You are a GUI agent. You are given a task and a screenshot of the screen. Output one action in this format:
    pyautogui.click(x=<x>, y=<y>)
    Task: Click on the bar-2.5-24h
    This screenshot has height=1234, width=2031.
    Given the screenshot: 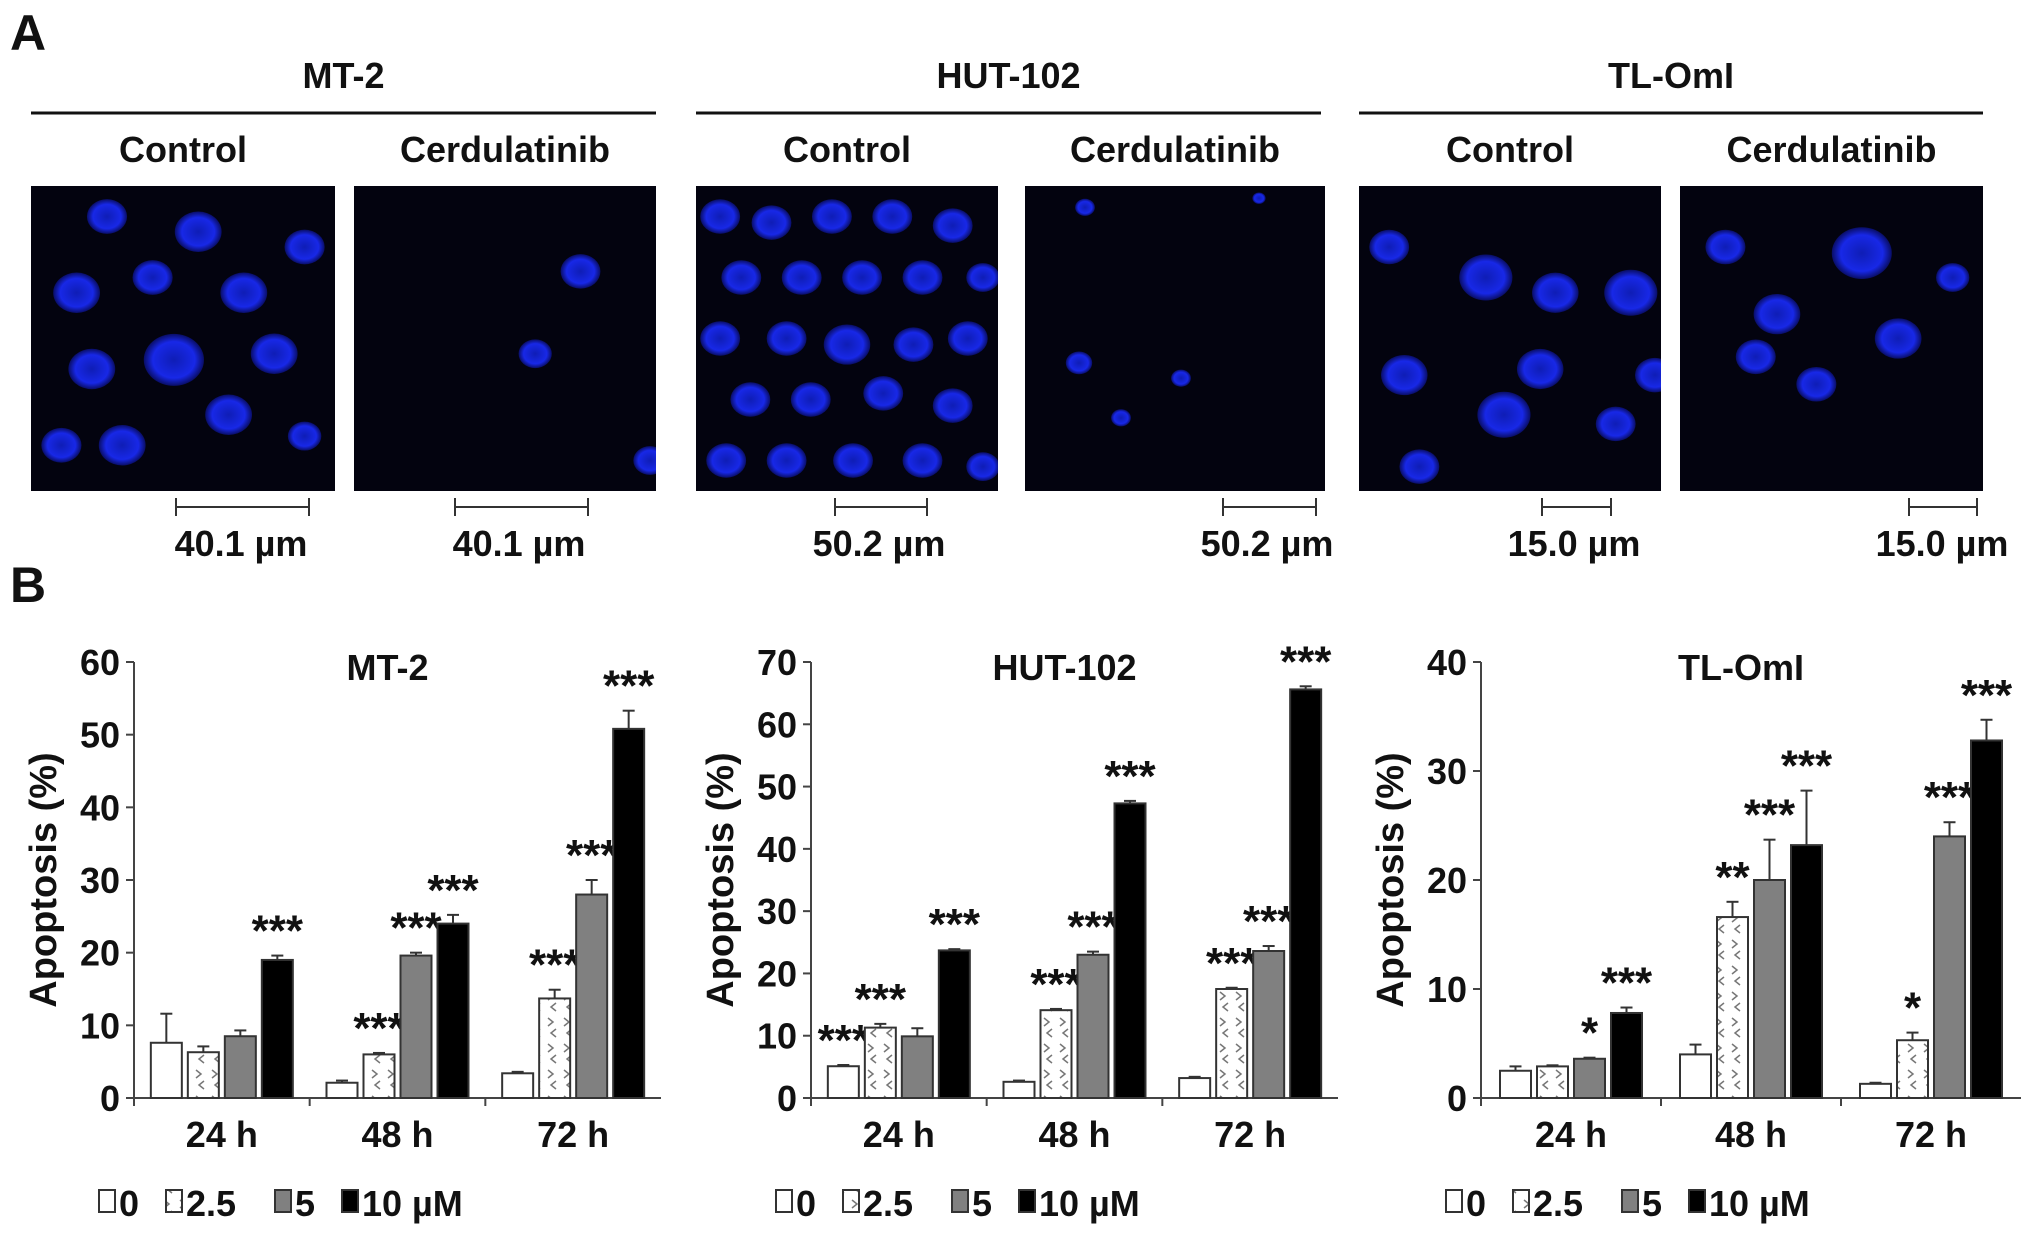 What is the action you would take?
    pyautogui.click(x=880, y=1063)
    